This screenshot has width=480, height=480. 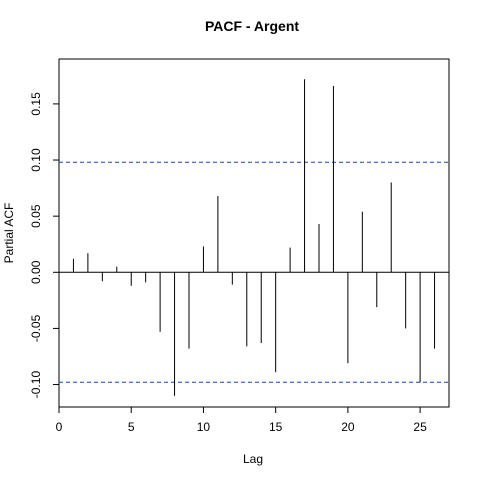 I want to click on x-tick-label: 5, so click(x=131, y=427).